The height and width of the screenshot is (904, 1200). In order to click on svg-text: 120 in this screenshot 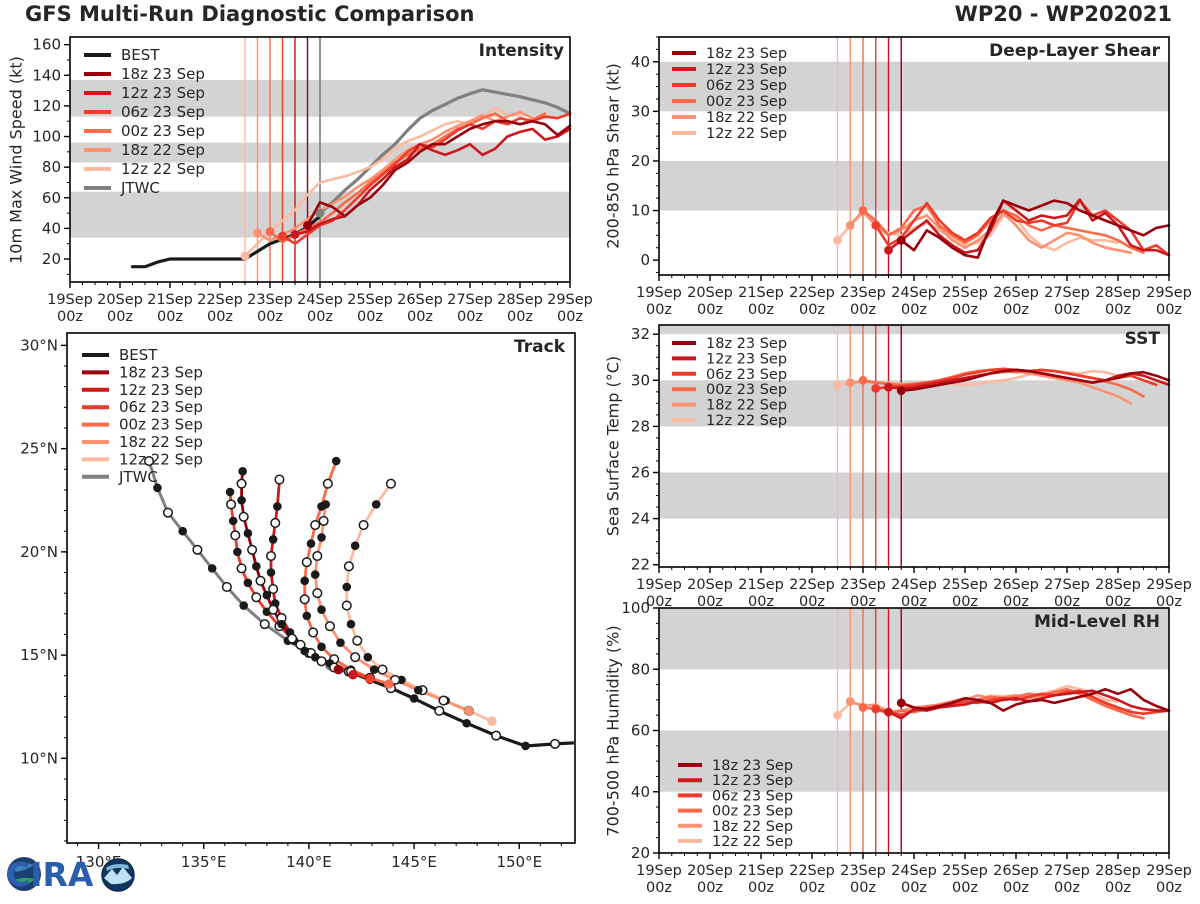, I will do `click(46, 106)`.